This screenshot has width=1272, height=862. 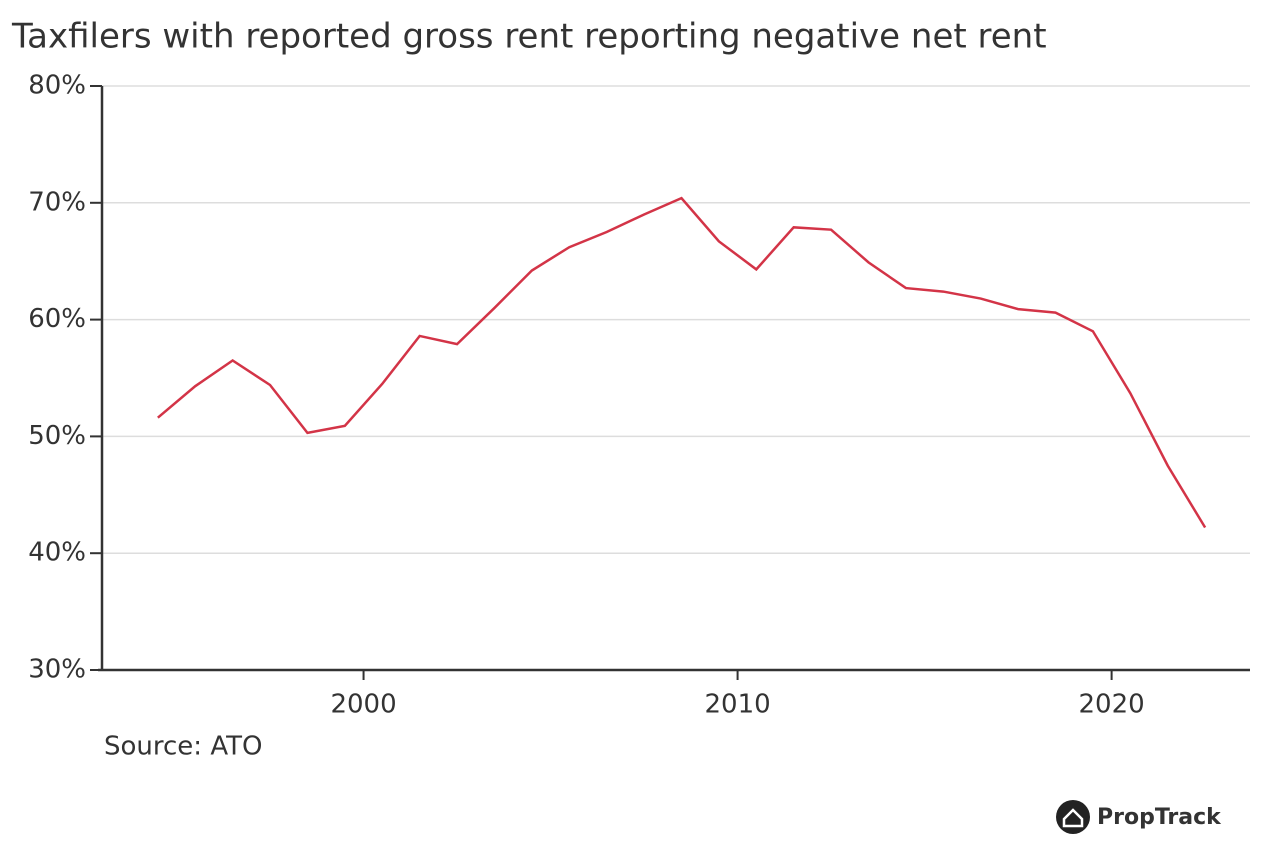 What do you see at coordinates (57, 436) in the screenshot?
I see `y-tick-label: 50%` at bounding box center [57, 436].